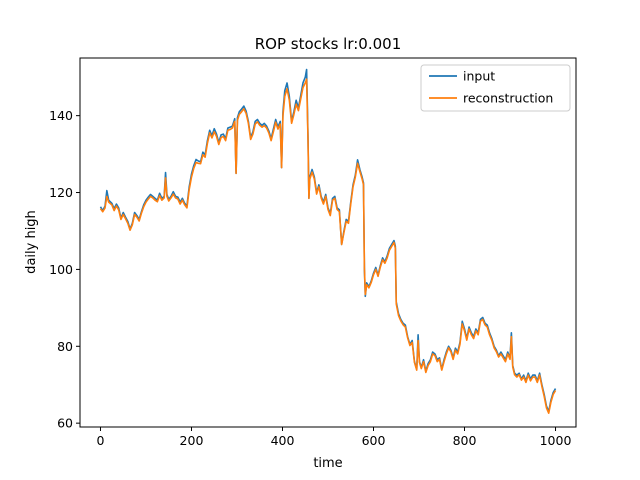  Describe the element at coordinates (283, 440) in the screenshot. I see `x-tick-label: 400` at that location.